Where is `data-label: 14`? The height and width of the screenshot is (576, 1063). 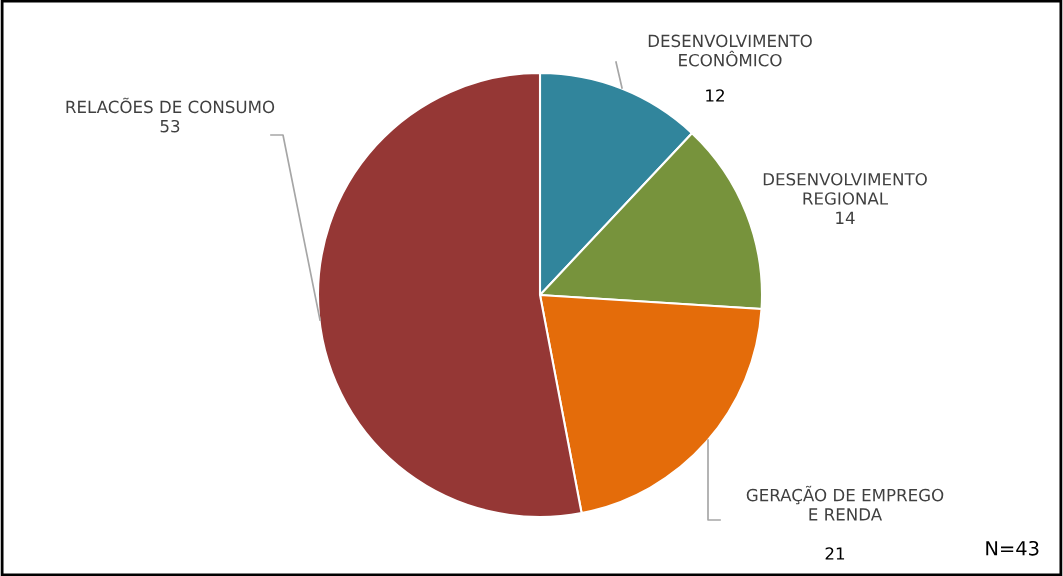
data-label: 14 is located at coordinates (845, 217).